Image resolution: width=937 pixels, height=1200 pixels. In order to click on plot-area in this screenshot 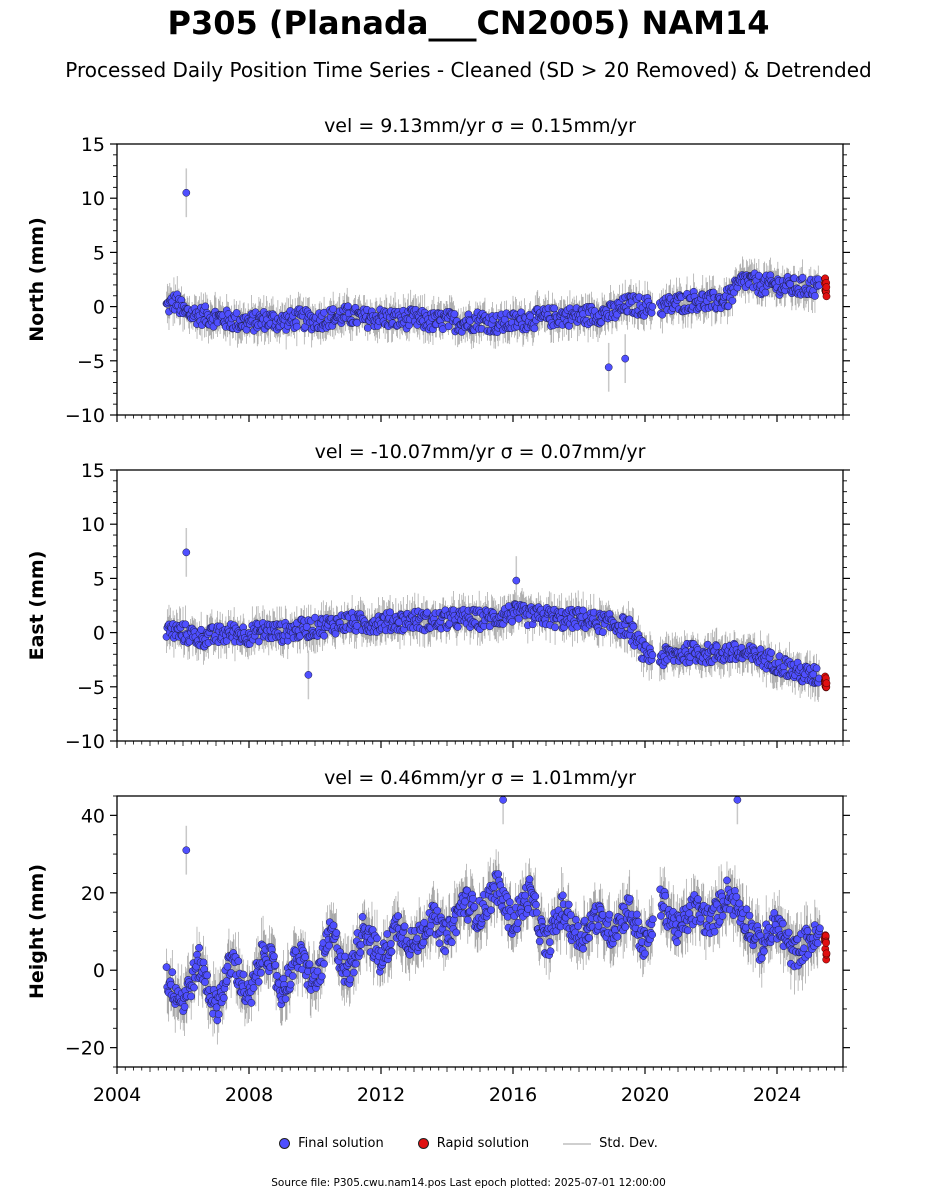, I will do `click(496, 920)`.